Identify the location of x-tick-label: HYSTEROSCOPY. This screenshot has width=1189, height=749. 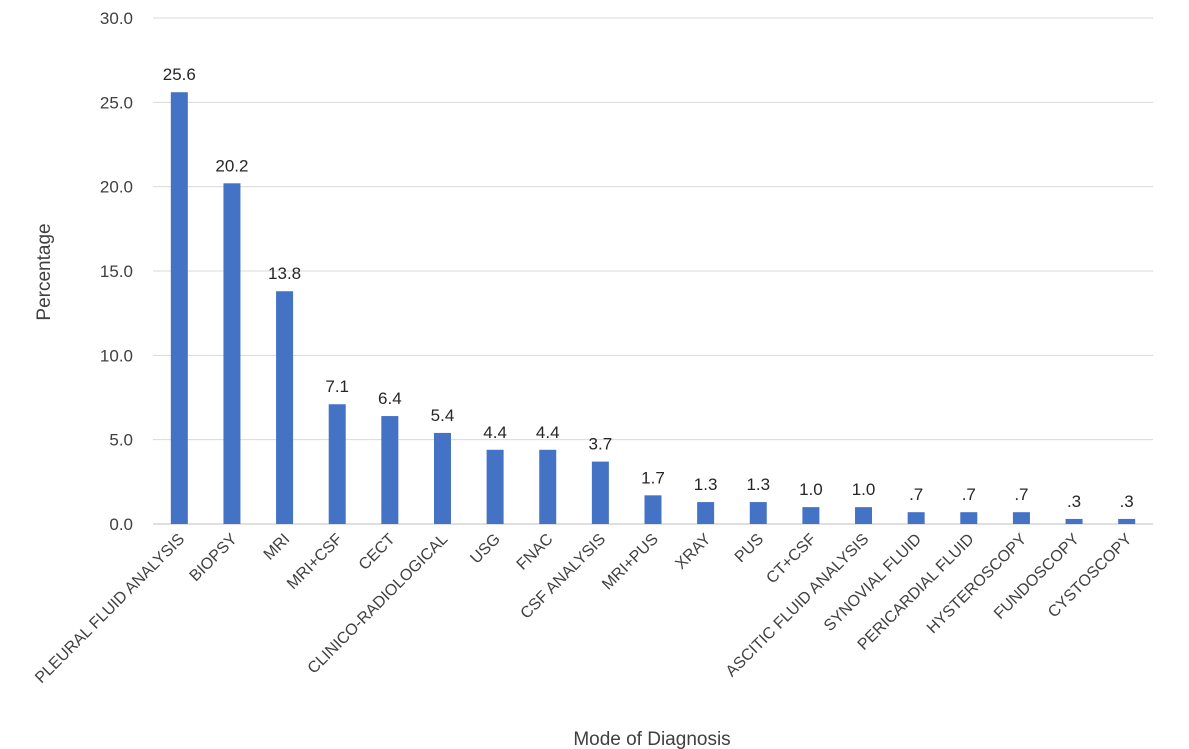
(977, 584).